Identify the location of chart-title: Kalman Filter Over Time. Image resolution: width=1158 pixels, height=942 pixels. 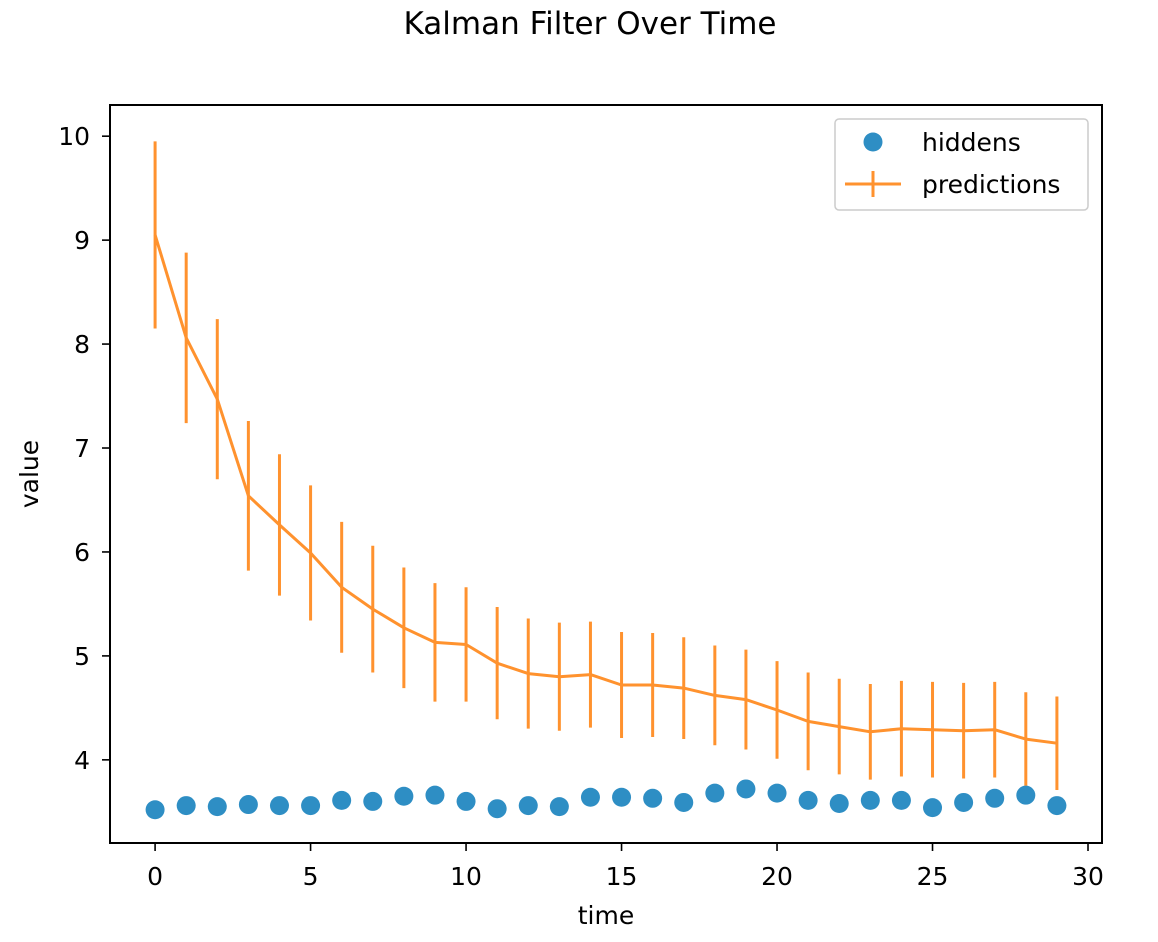
(590, 24).